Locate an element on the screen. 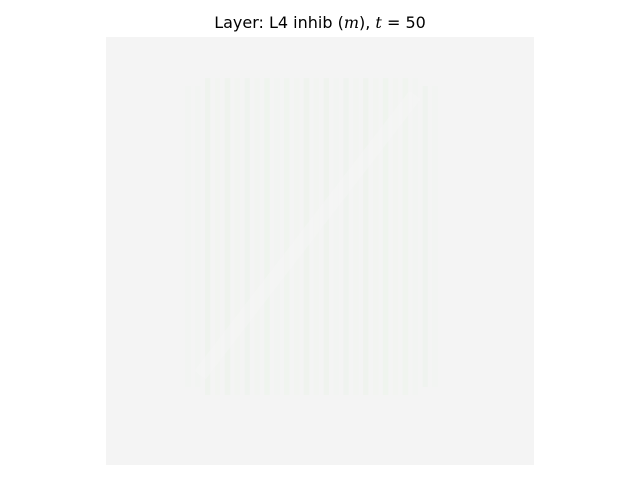  title-prefix: Layer: L4 inhib ( is located at coordinates (279, 22).